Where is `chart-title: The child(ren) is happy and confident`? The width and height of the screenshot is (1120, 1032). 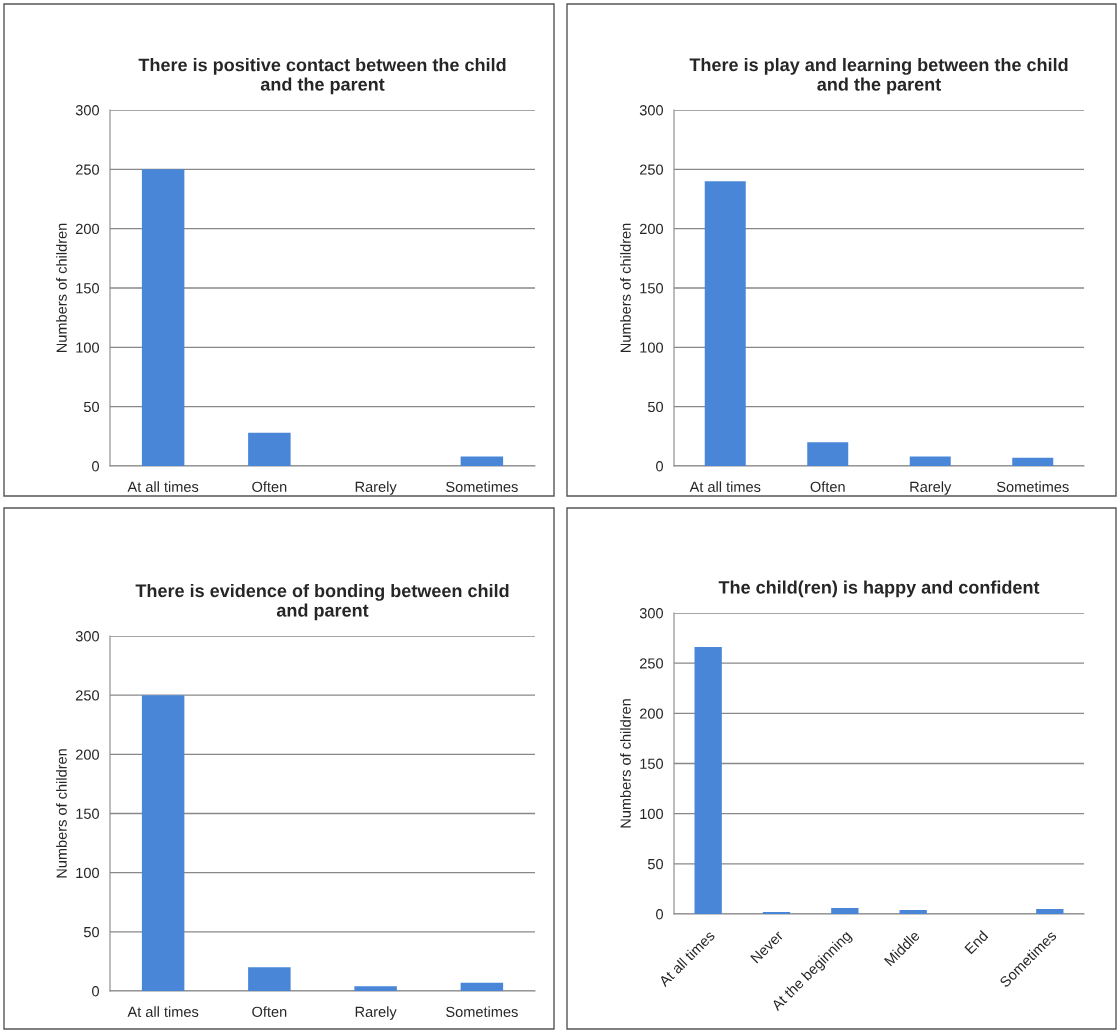 chart-title: The child(ren) is happy and confident is located at coordinates (879, 589).